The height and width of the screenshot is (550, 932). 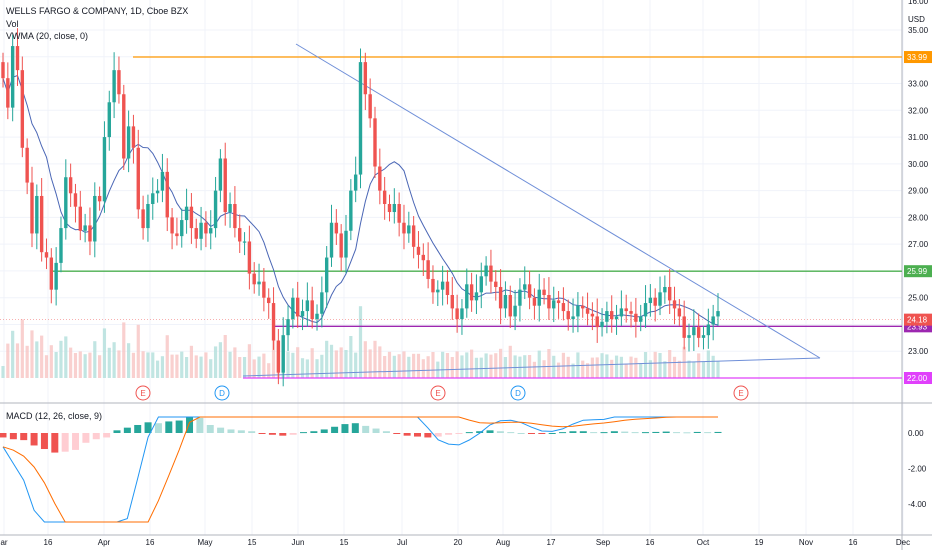 What do you see at coordinates (918, 217) in the screenshot?
I see `price-tick-label: 28.00` at bounding box center [918, 217].